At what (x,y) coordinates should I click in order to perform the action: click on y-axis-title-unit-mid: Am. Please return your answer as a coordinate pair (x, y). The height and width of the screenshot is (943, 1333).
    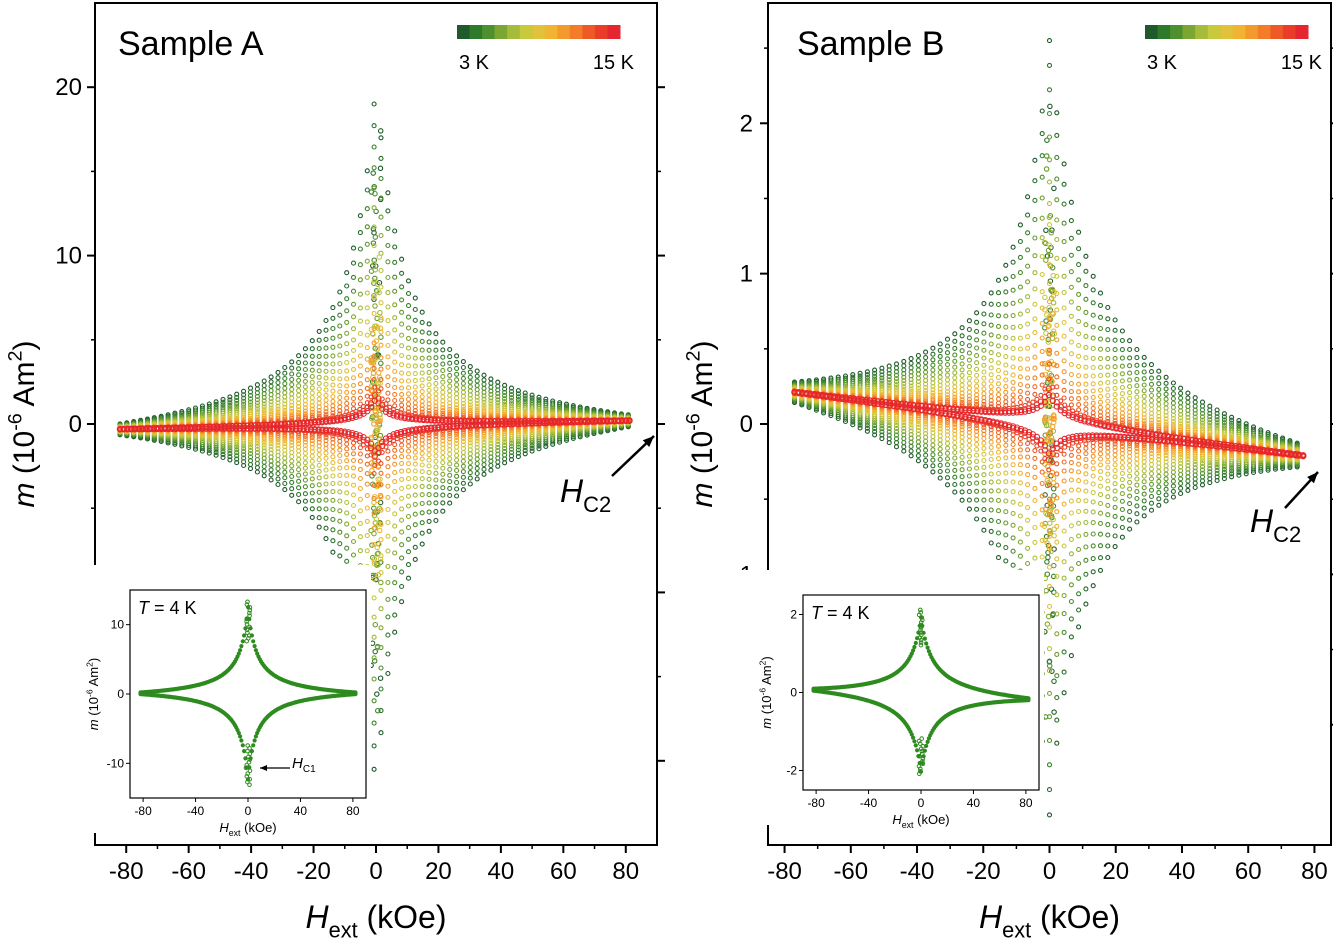
    Looking at the image, I should click on (24, 388).